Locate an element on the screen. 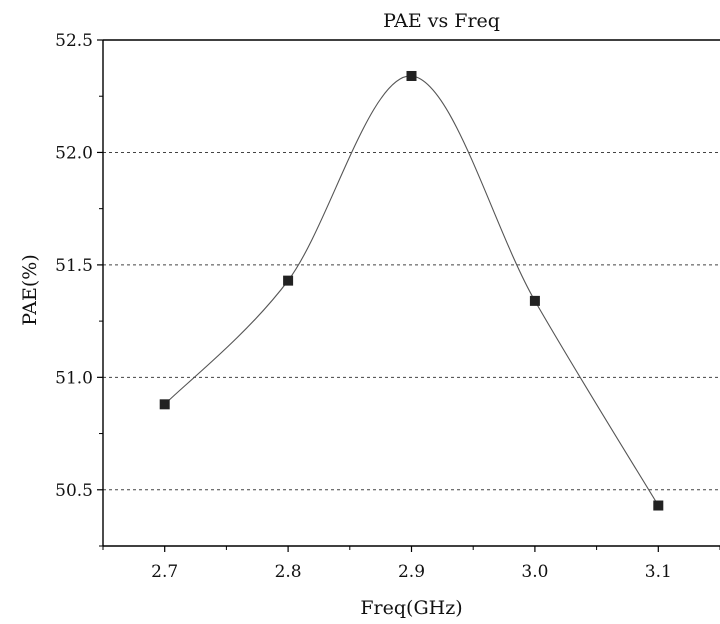 The height and width of the screenshot is (624, 720). x-tick-label-0: 2.7 is located at coordinates (164, 572).